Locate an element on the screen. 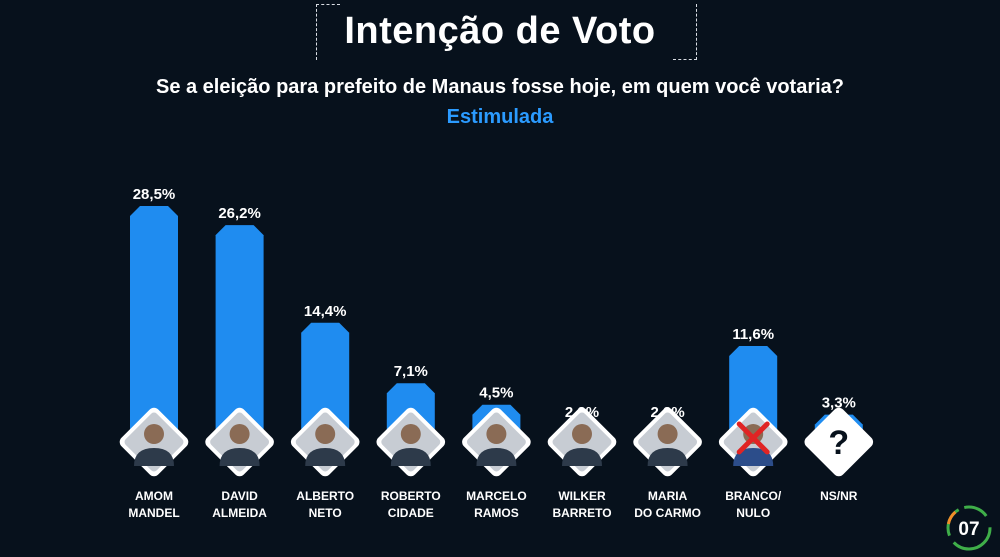  value-label-1: 28,5% is located at coordinates (154, 194).